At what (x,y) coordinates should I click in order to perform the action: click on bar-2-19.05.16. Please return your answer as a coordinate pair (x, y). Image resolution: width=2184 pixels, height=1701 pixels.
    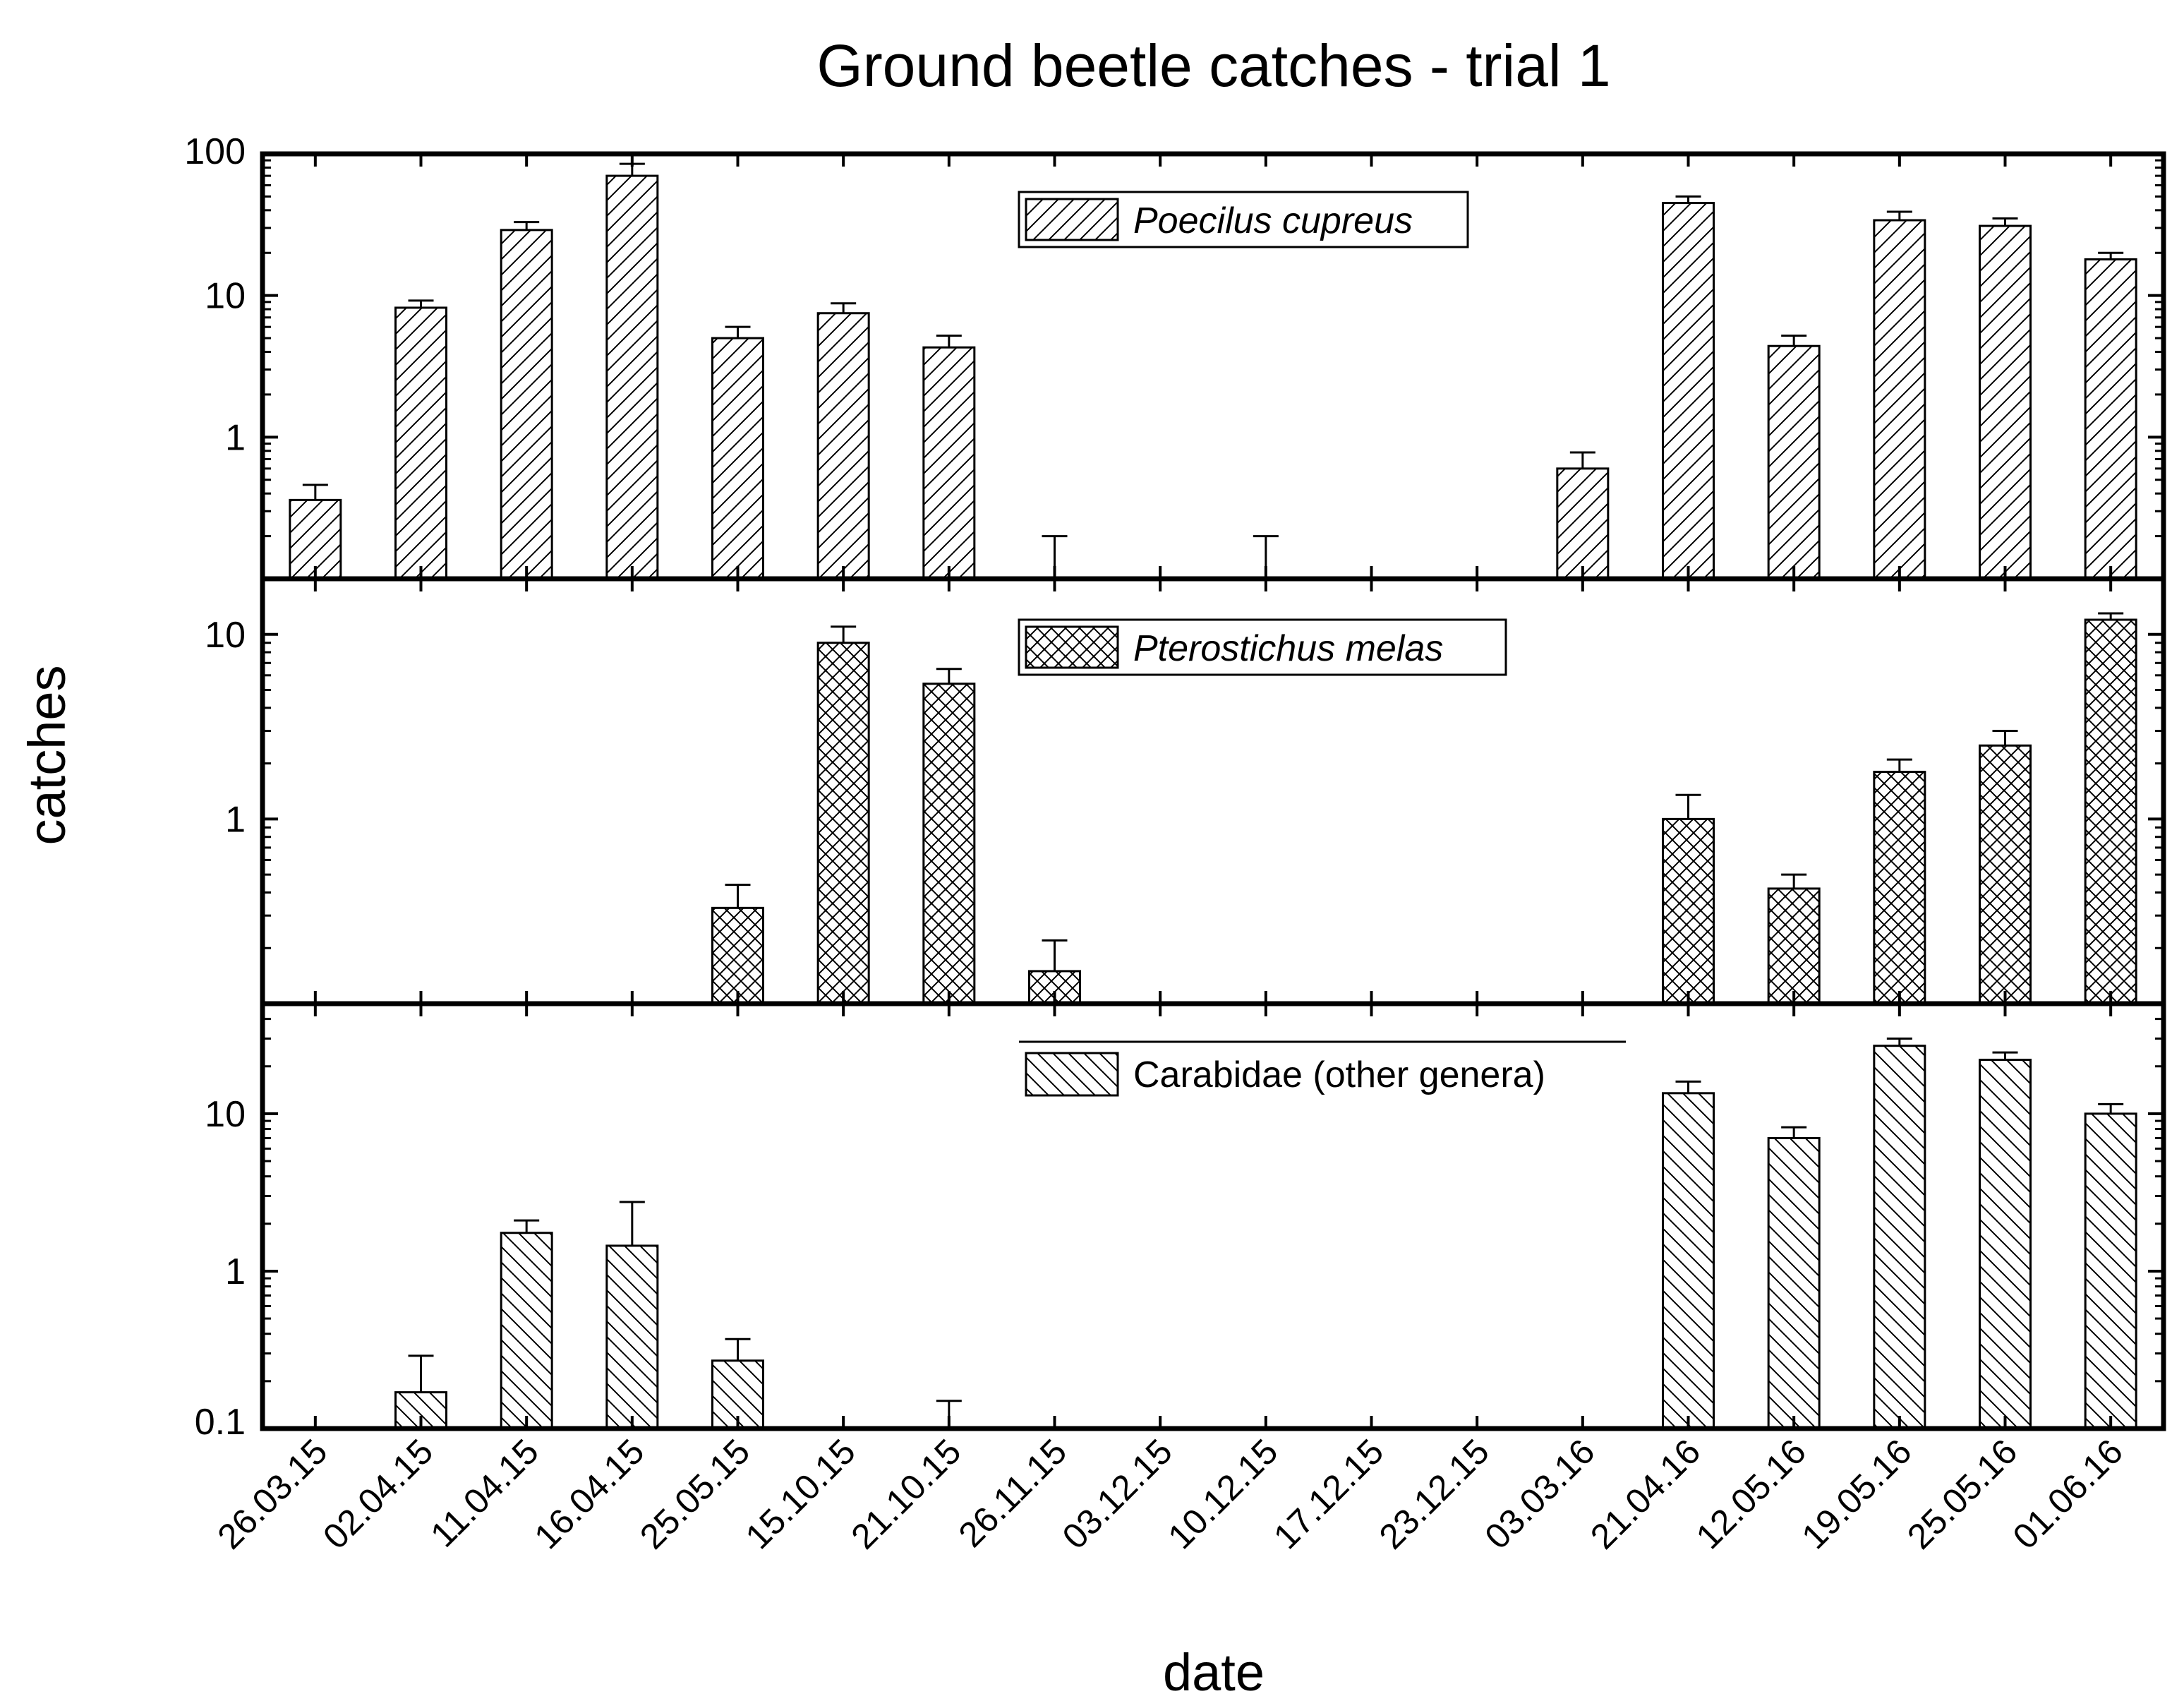
    Looking at the image, I should click on (1899, 888).